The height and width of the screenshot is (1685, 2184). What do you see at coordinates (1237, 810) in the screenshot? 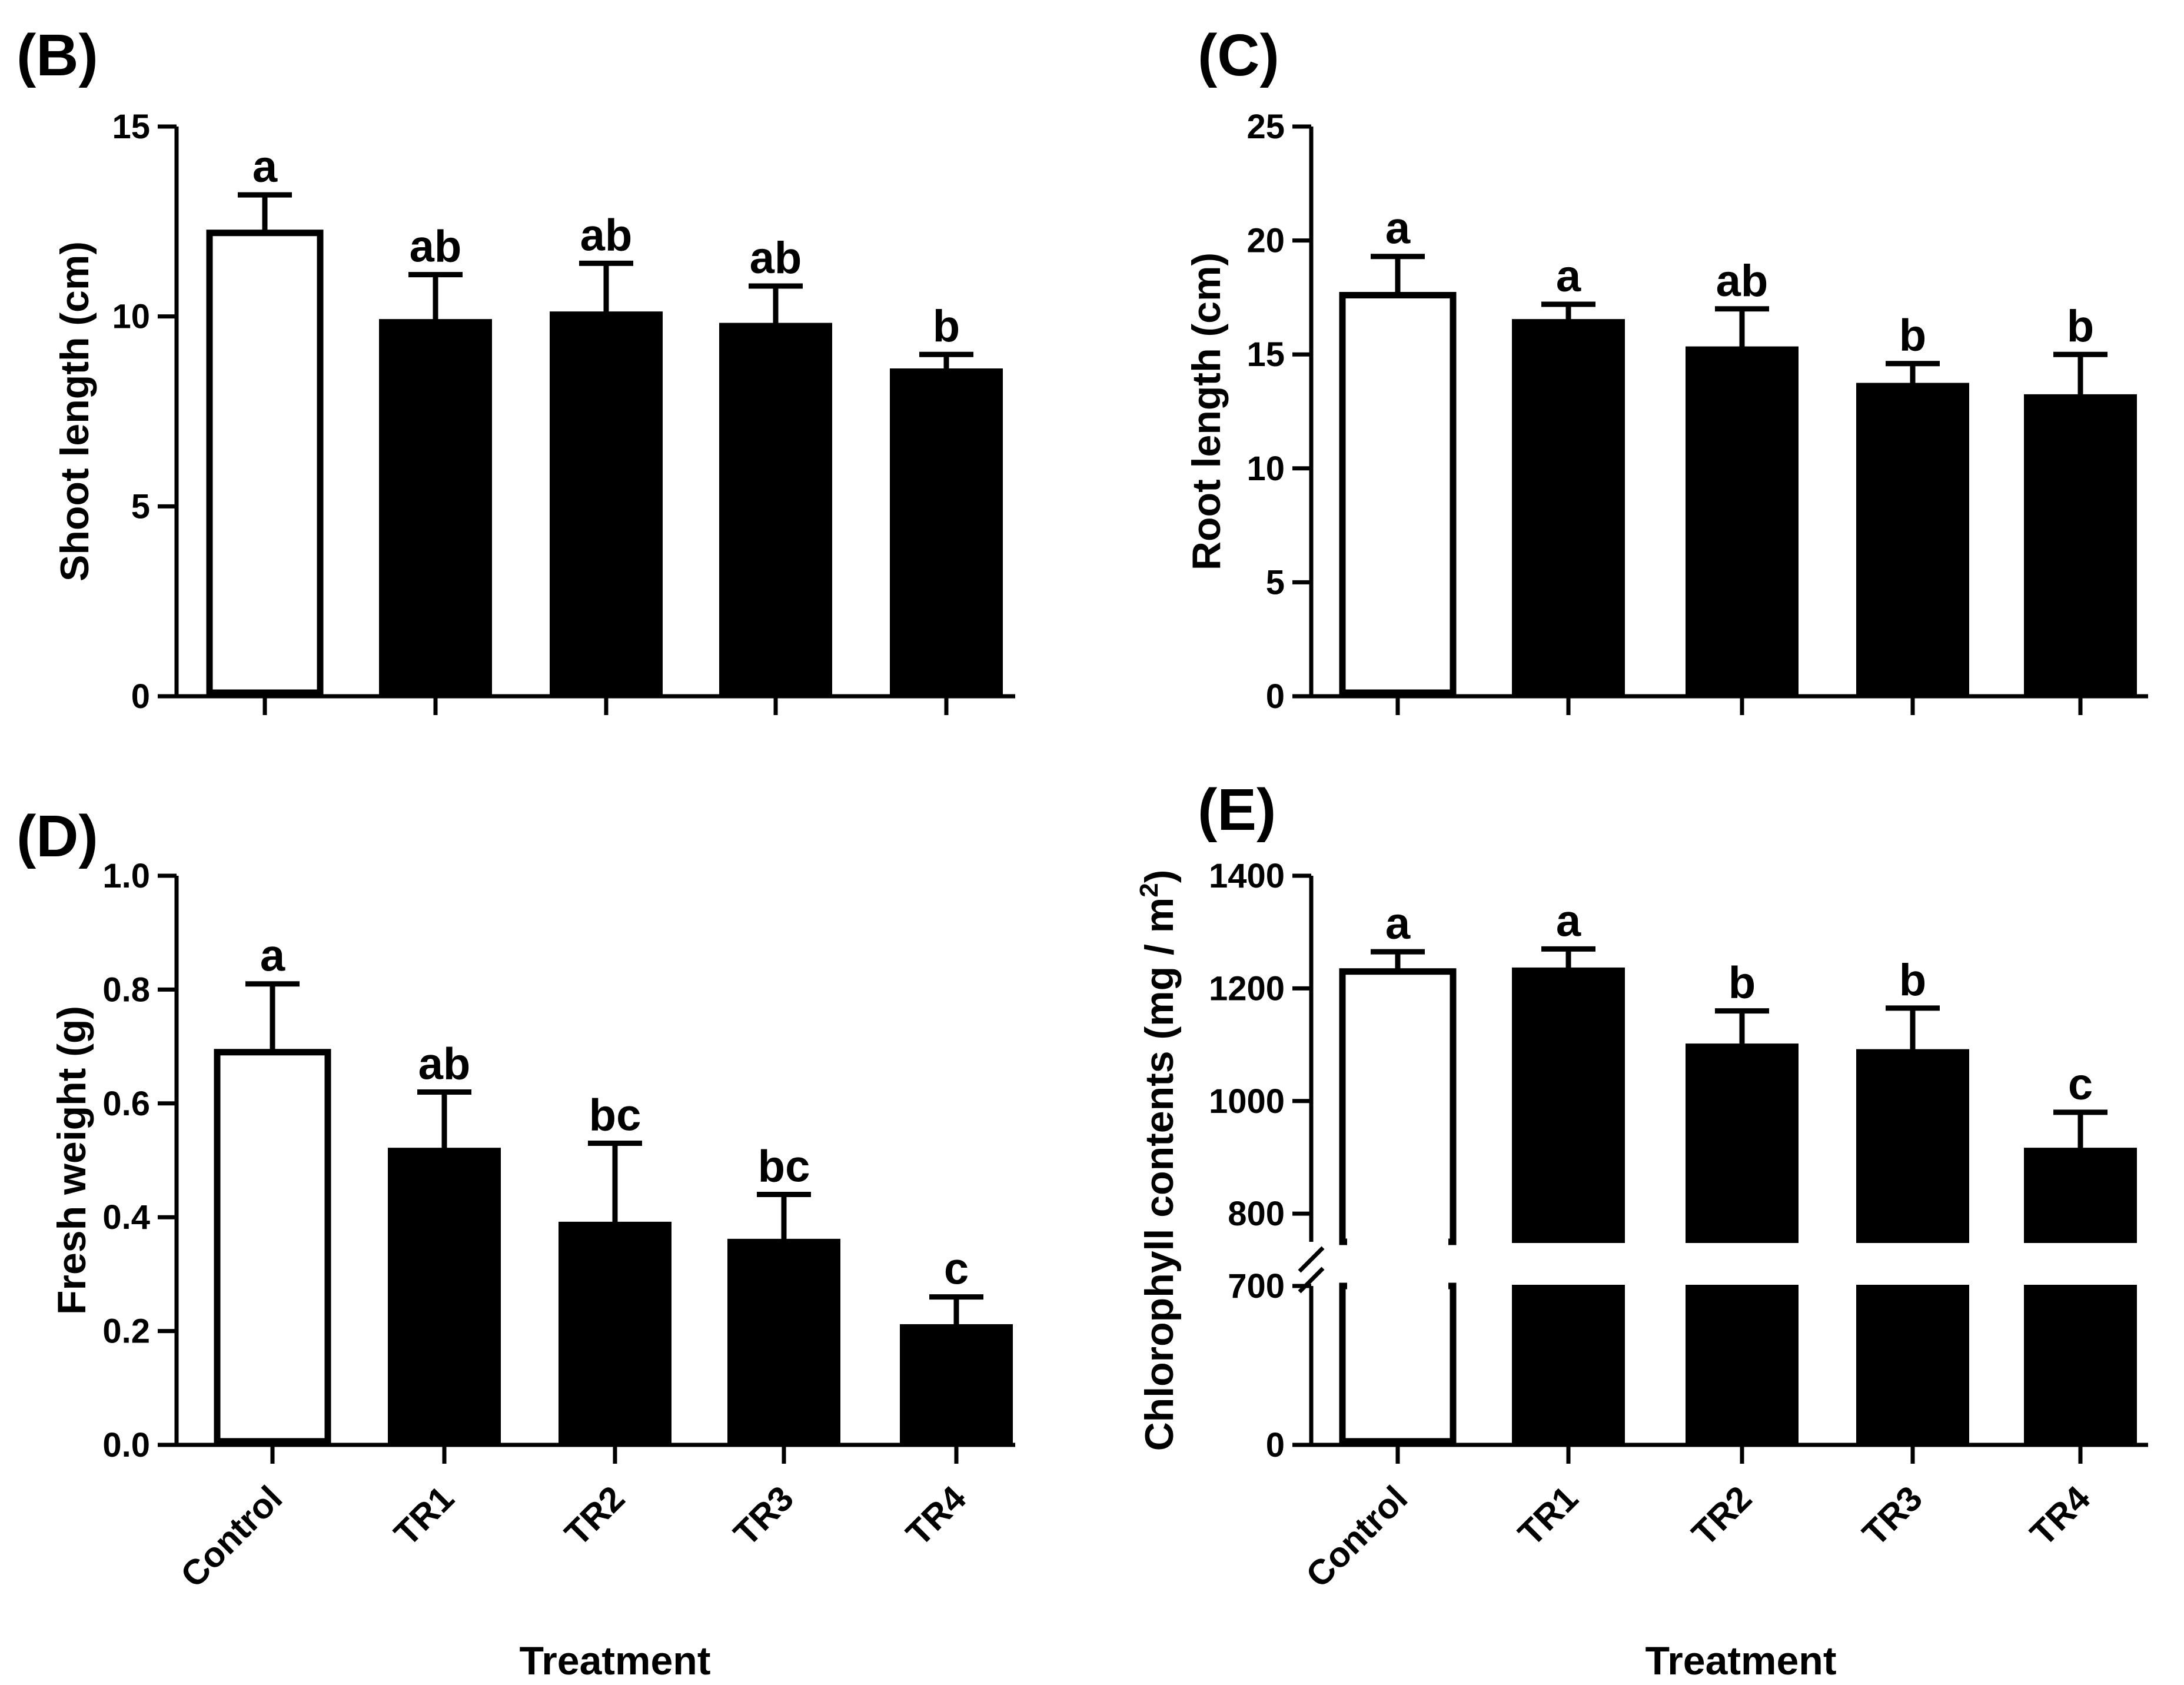
I see `panel-label-e: (E)` at bounding box center [1237, 810].